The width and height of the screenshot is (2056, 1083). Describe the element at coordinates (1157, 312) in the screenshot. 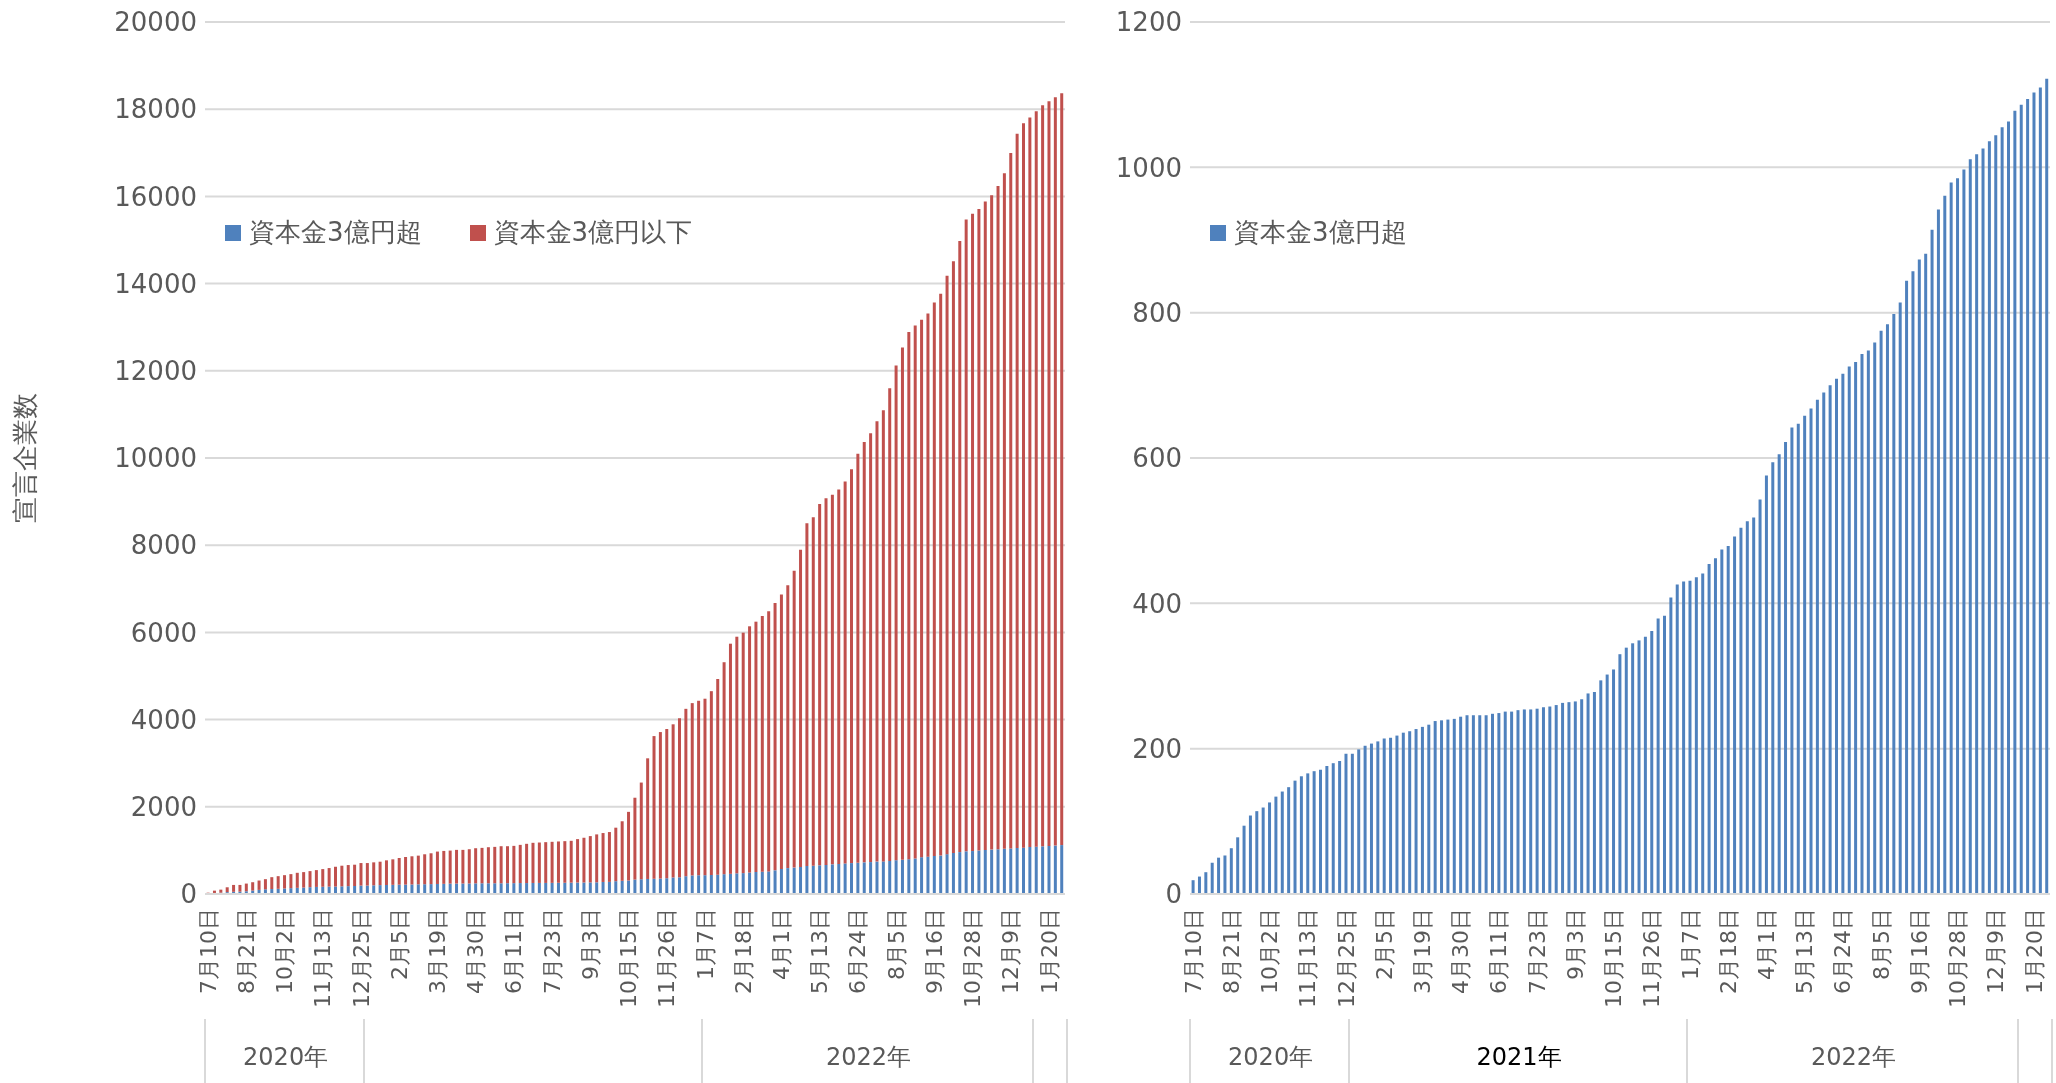

I see `y-tick-label: 800` at that location.